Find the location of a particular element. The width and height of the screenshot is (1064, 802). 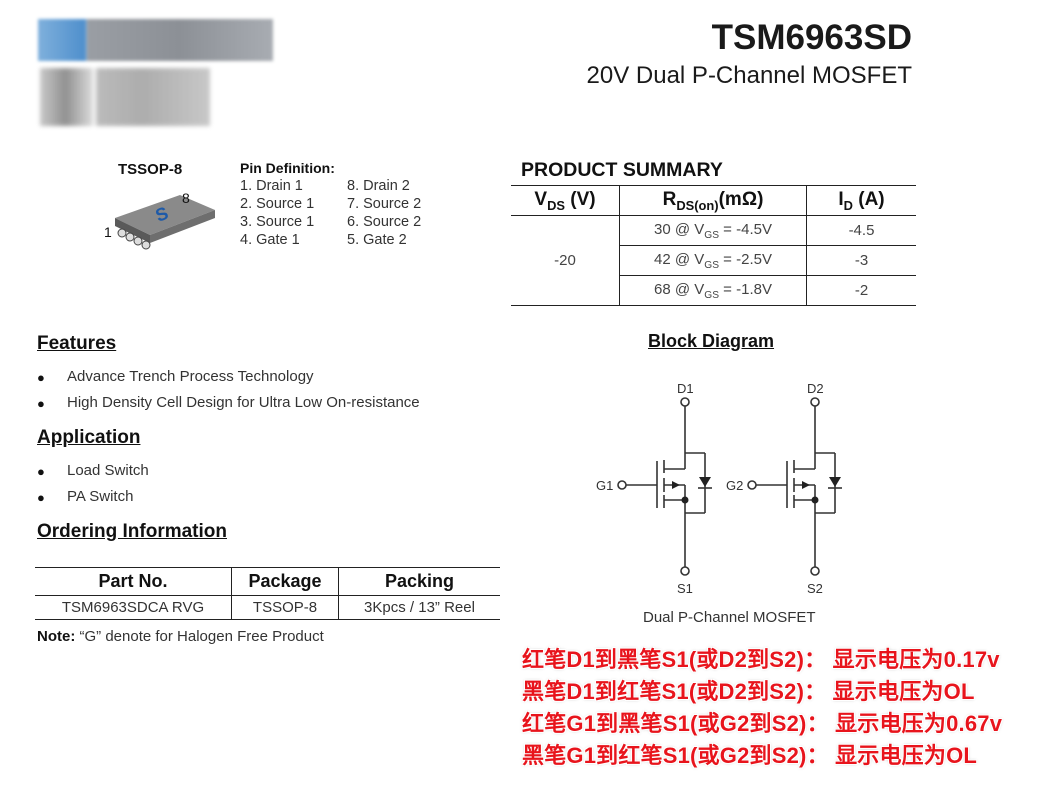

id-cell: -4.5 is located at coordinates (861, 230).